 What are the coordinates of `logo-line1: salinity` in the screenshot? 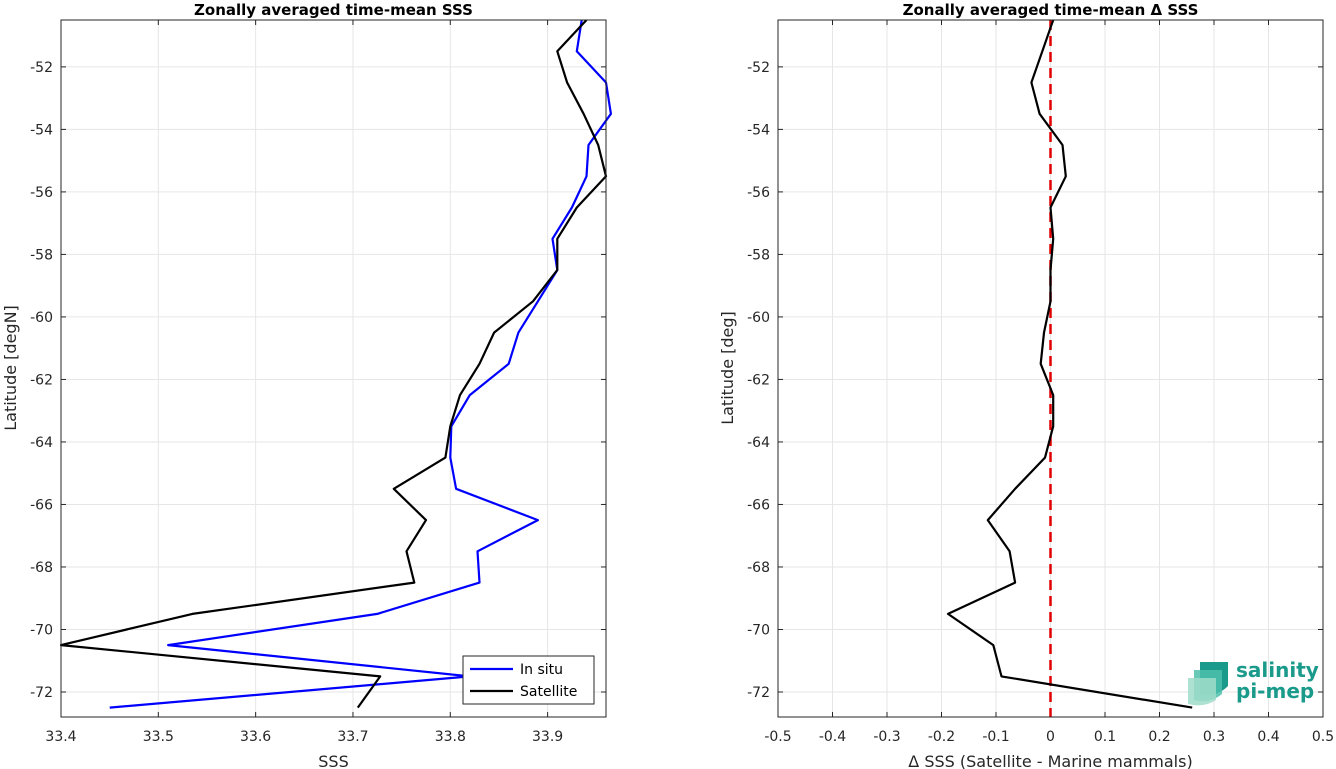 It's located at (1277, 670).